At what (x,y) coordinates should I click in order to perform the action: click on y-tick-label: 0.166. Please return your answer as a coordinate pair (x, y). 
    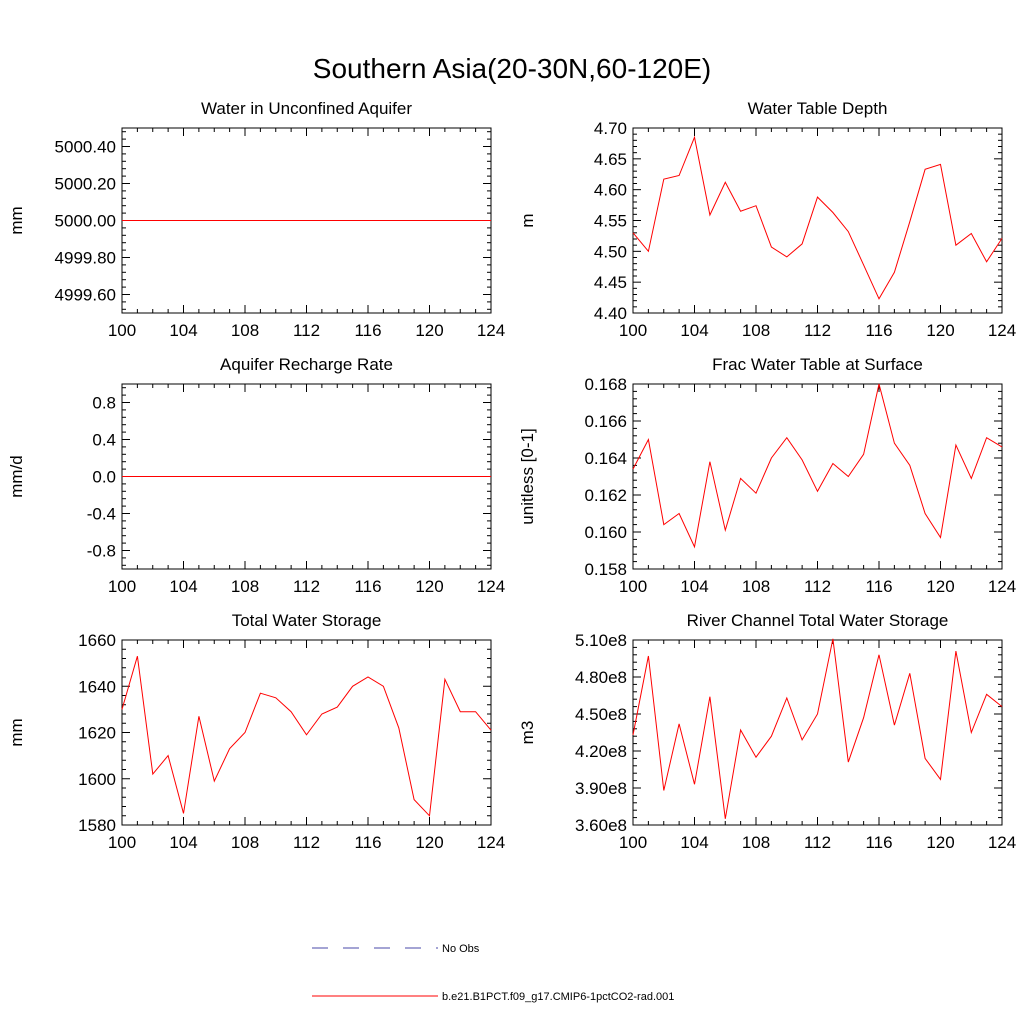
    Looking at the image, I should click on (605, 421).